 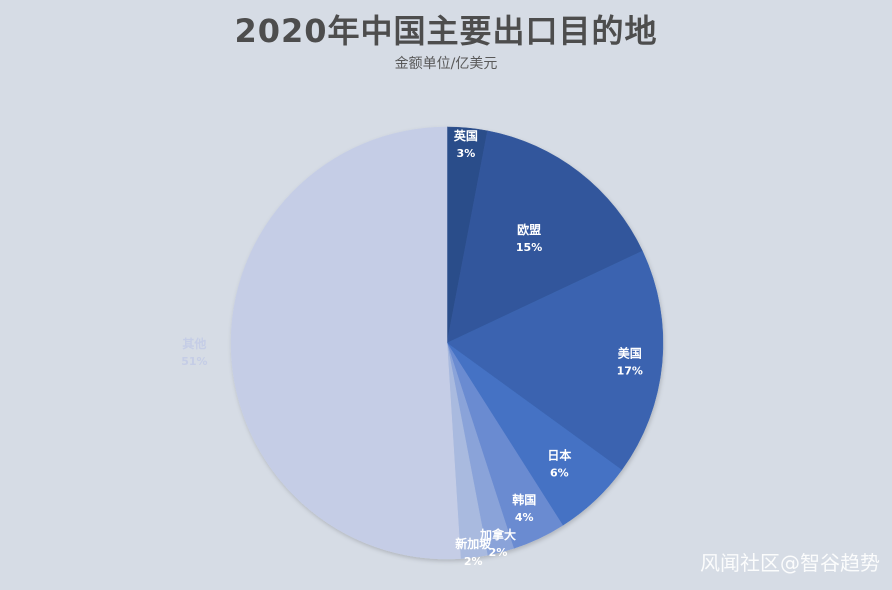 What do you see at coordinates (466, 153) in the screenshot?
I see `slice-percent-label: 3%` at bounding box center [466, 153].